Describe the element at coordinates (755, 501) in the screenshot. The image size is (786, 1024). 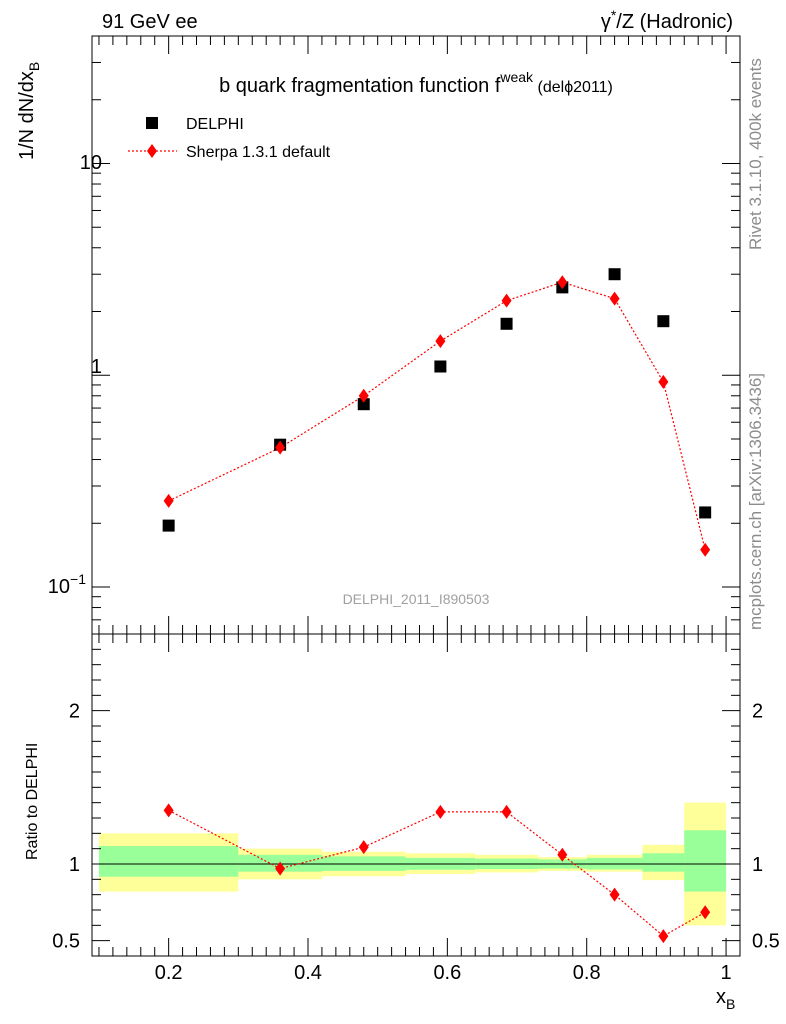
I see `mcplots-label: mcplots.cern.ch [arXiv:1306.3436]` at that location.